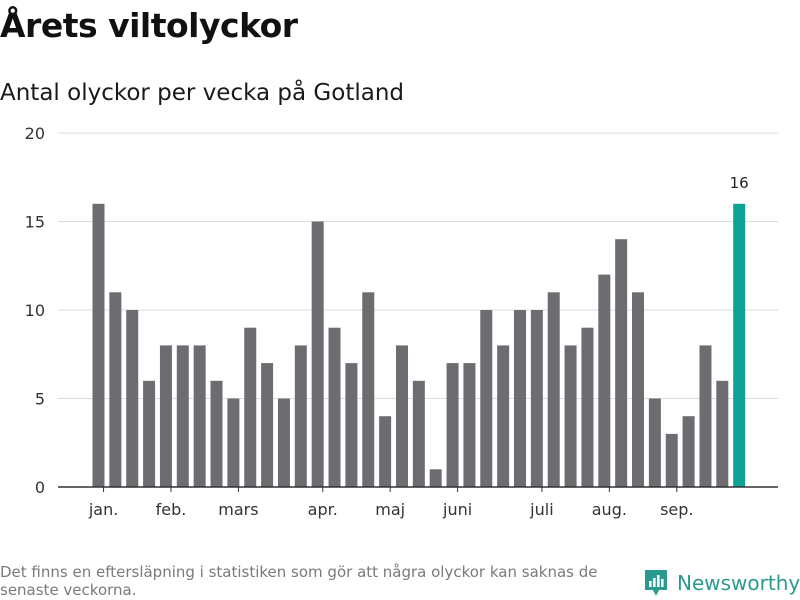 The height and width of the screenshot is (600, 800). I want to click on y-tick-label: 15, so click(35, 222).